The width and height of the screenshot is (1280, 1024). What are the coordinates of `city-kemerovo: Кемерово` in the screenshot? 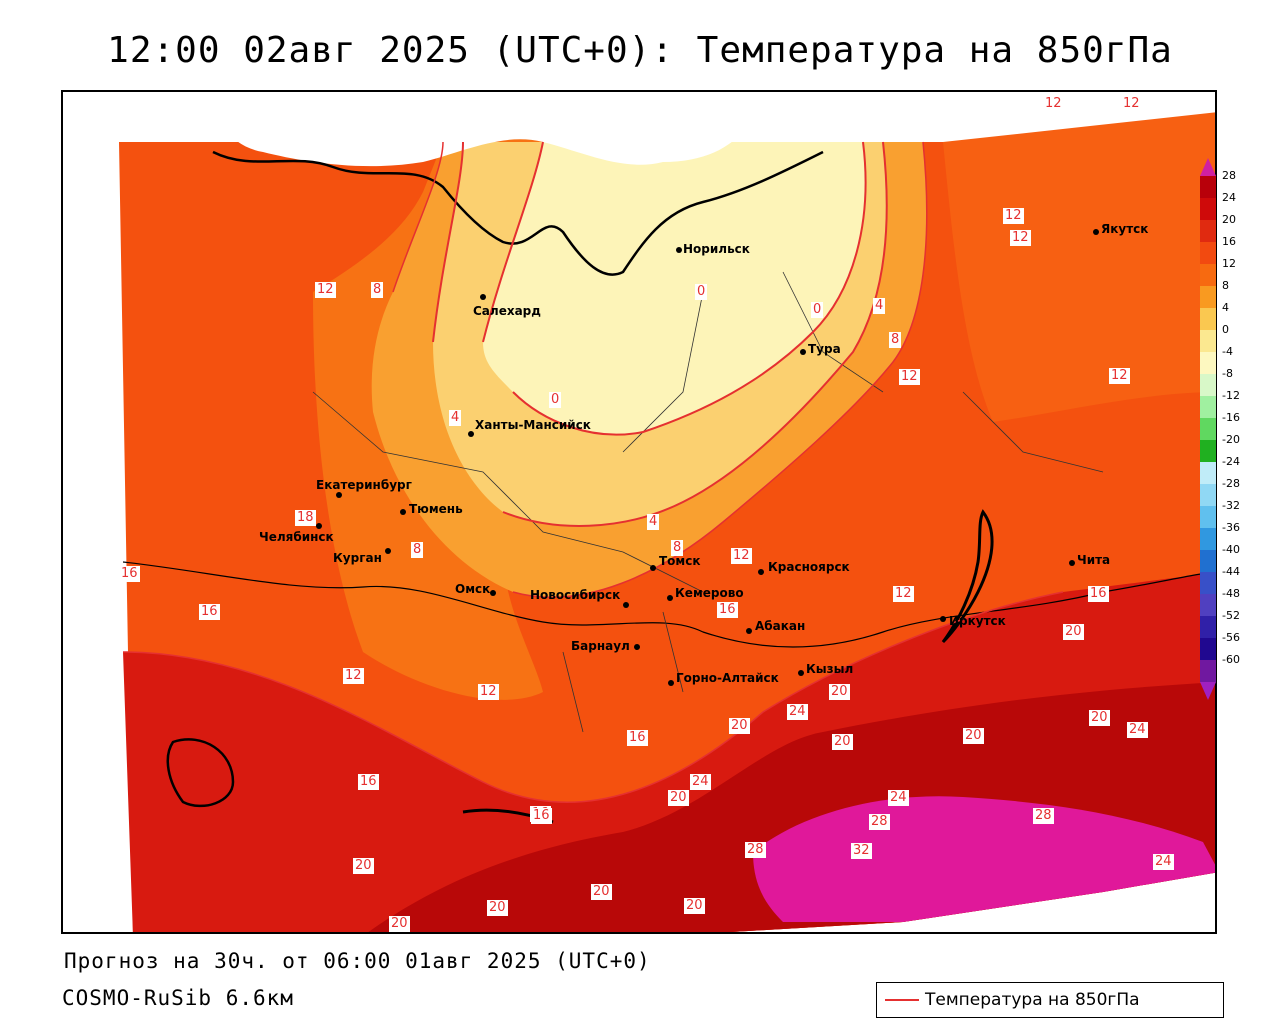 It's located at (709, 593).